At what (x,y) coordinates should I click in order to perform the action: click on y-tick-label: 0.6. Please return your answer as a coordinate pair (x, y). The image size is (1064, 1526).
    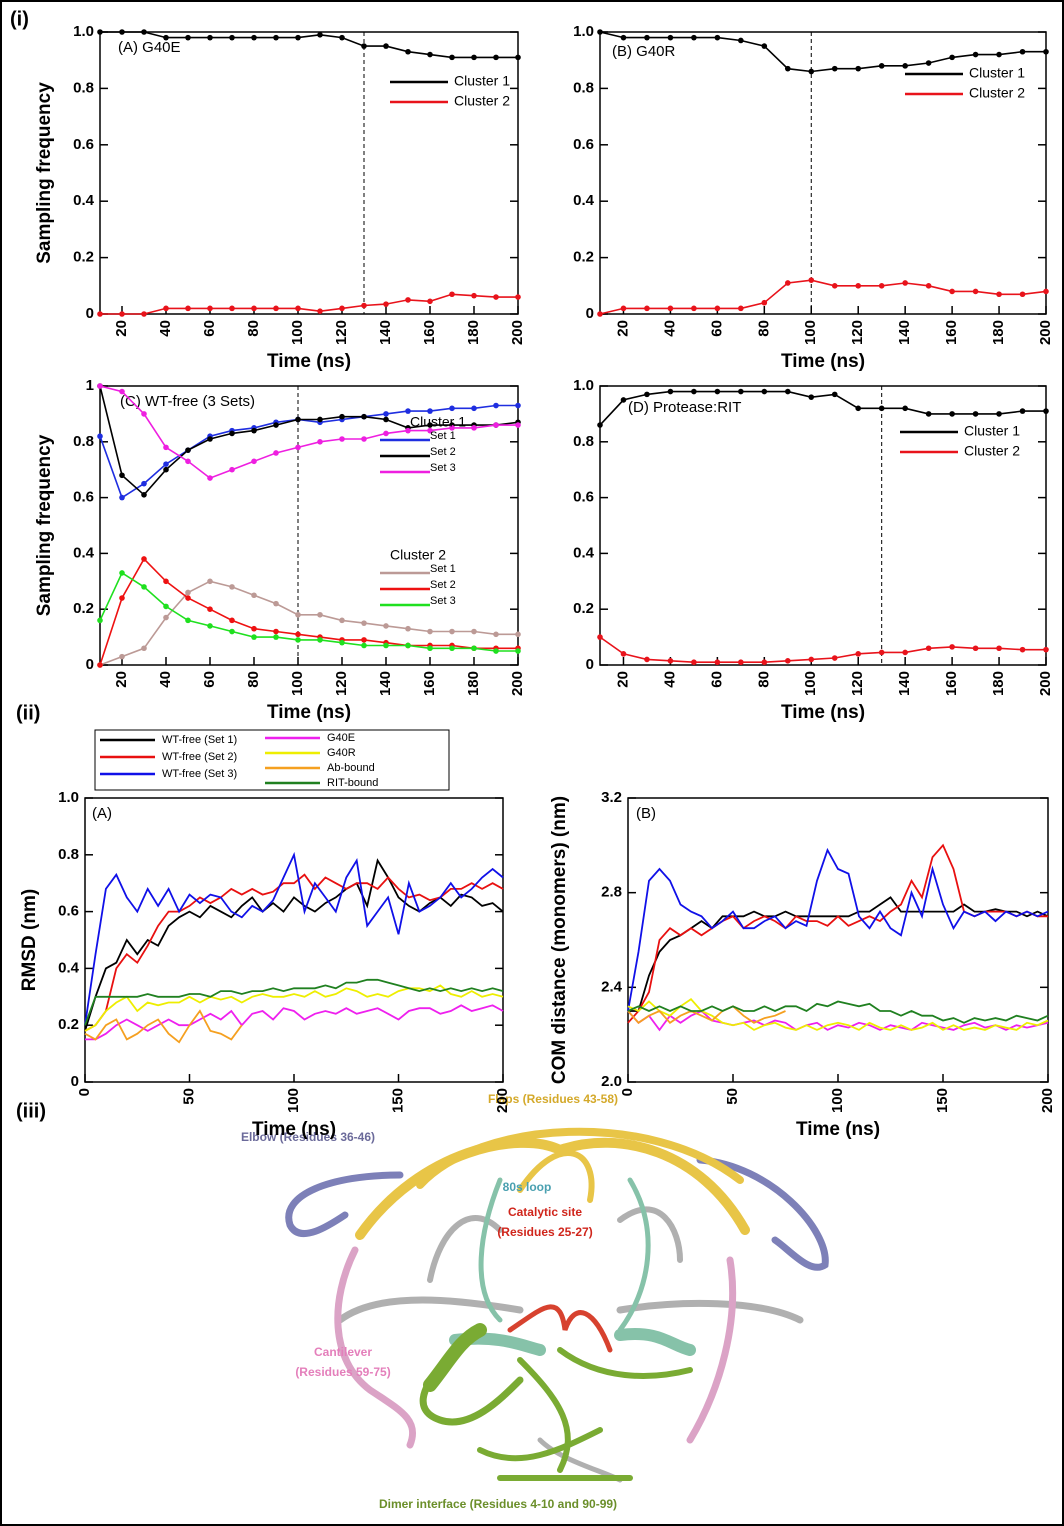
    Looking at the image, I should click on (68, 911).